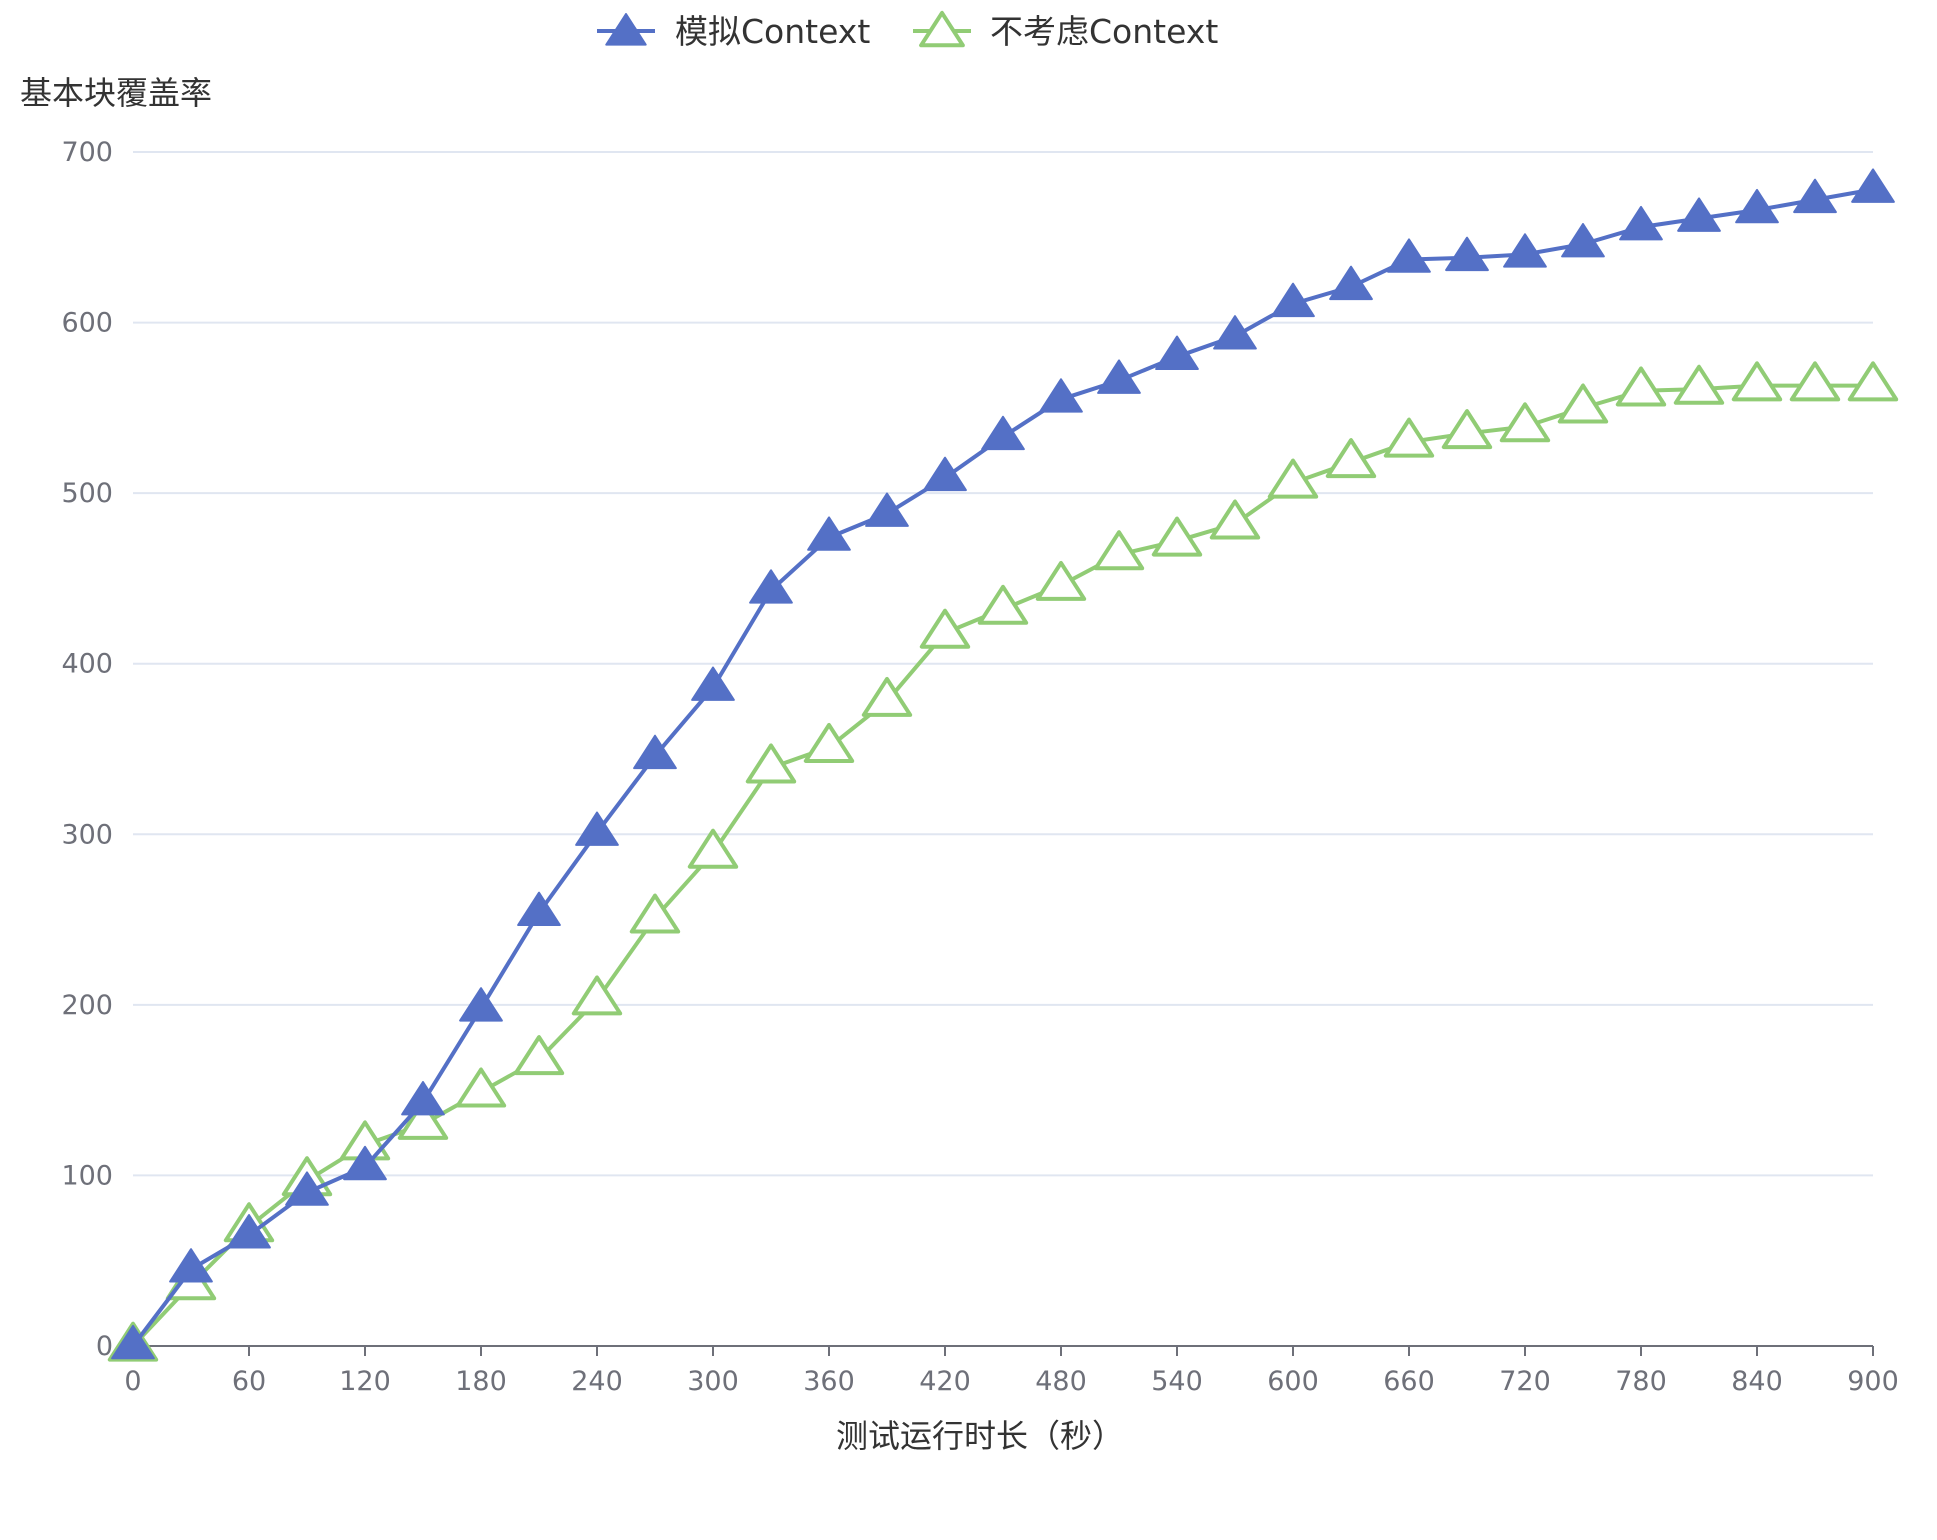  What do you see at coordinates (772, 31) in the screenshot?
I see `legend-label: 模拟Context` at bounding box center [772, 31].